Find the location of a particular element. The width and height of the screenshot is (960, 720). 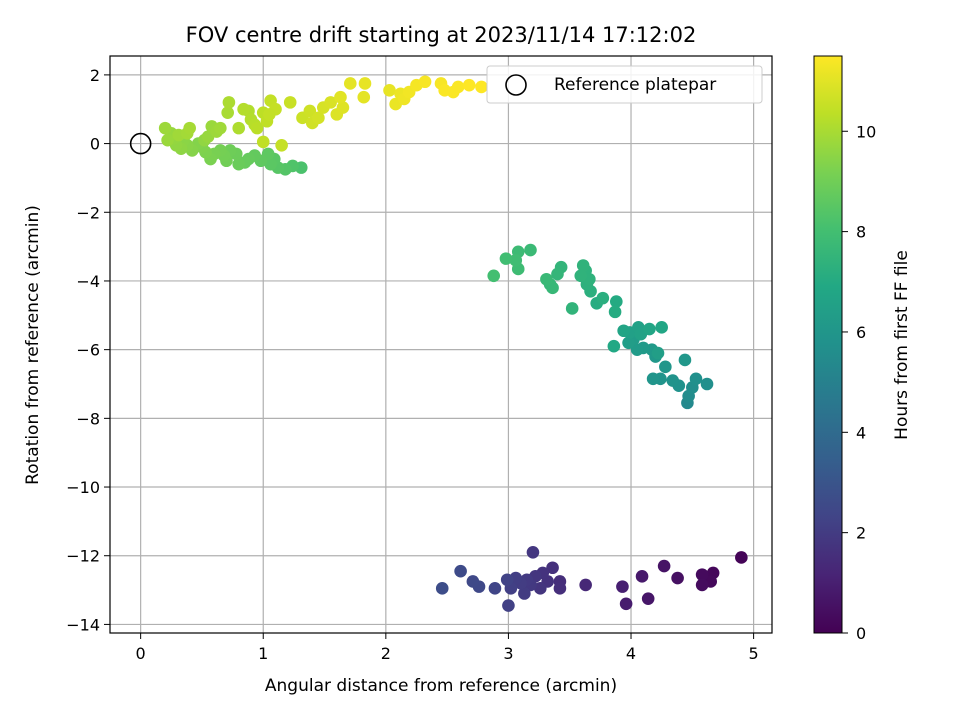

colorbar-tick-label: 2 is located at coordinates (861, 533).